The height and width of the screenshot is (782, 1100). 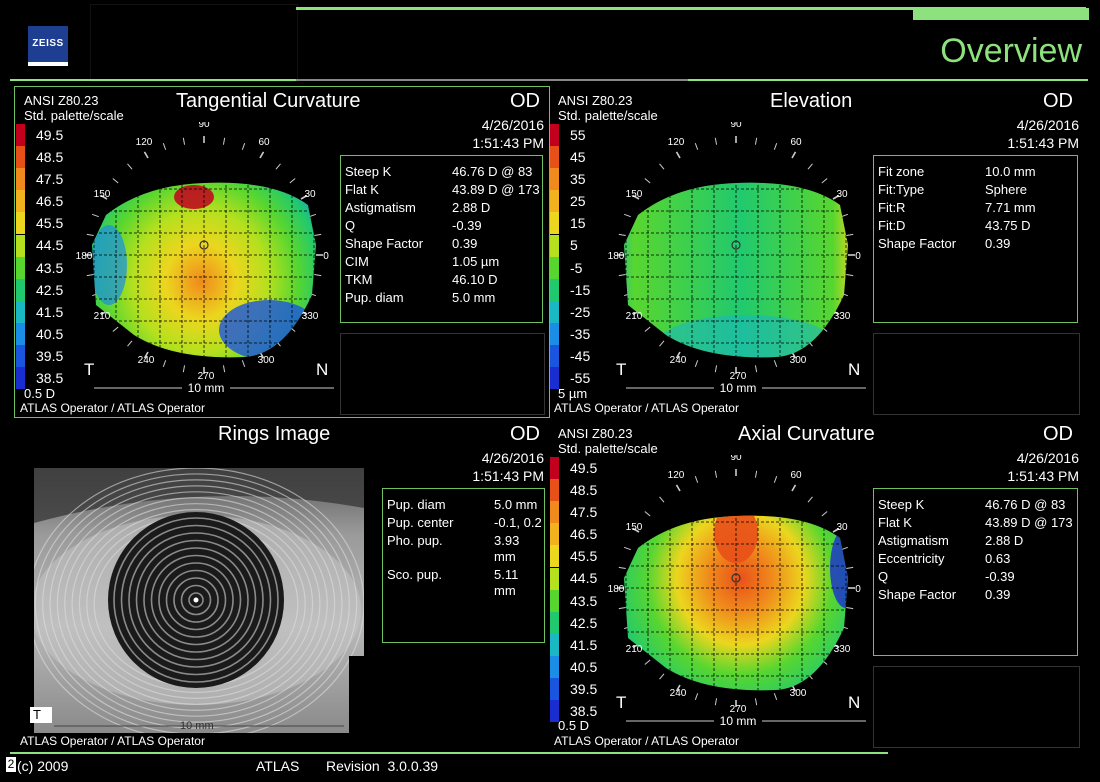 What do you see at coordinates (646, 741) in the screenshot?
I see `axial-operator: ATLAS Operator / ATLAS Operator` at bounding box center [646, 741].